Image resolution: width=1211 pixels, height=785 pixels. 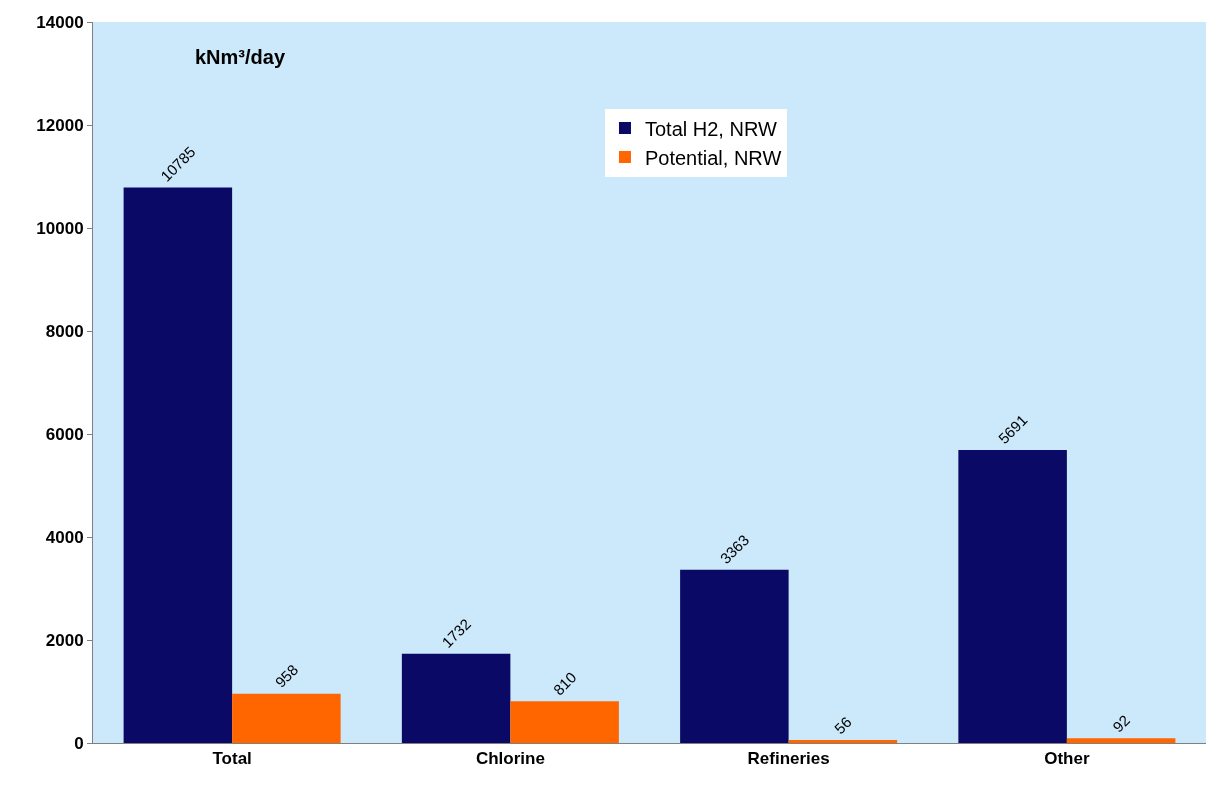 I want to click on y-tick-label: 6000, so click(x=64, y=434).